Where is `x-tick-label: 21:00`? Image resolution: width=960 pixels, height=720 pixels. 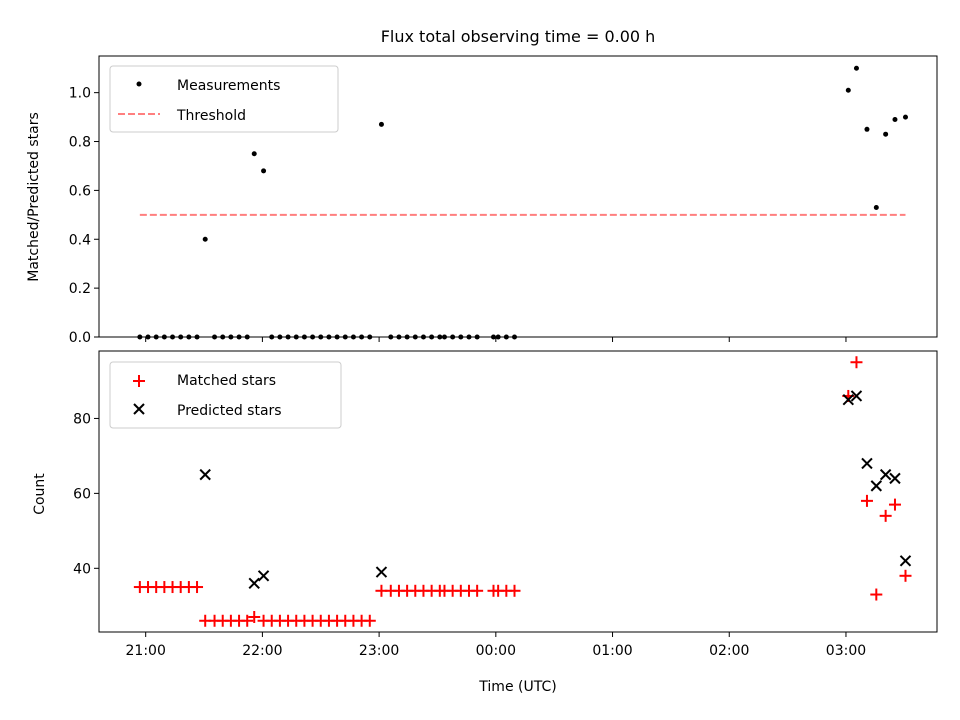 x-tick-label: 21:00 is located at coordinates (146, 651).